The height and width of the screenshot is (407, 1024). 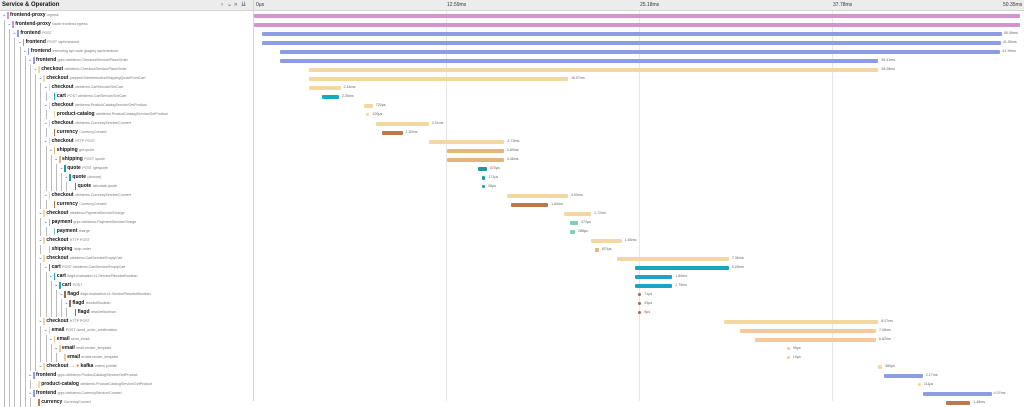 What do you see at coordinates (512, 33) in the screenshot?
I see `span-row: ⌄ frontend POST 50.06ms` at bounding box center [512, 33].